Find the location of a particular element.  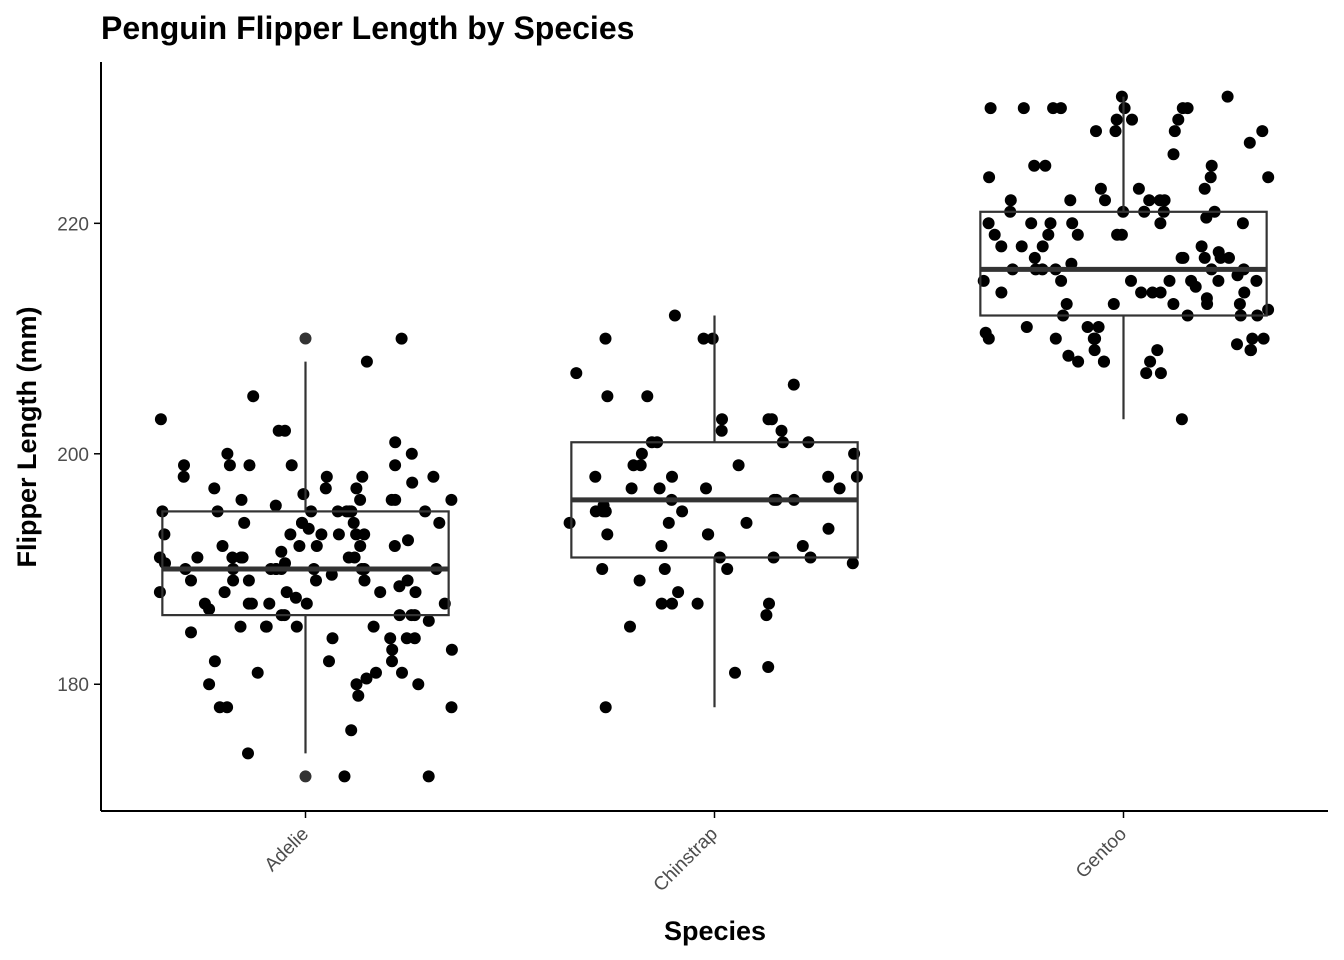

chart-title: Penguin Flipper Length by Species is located at coordinates (367, 28).